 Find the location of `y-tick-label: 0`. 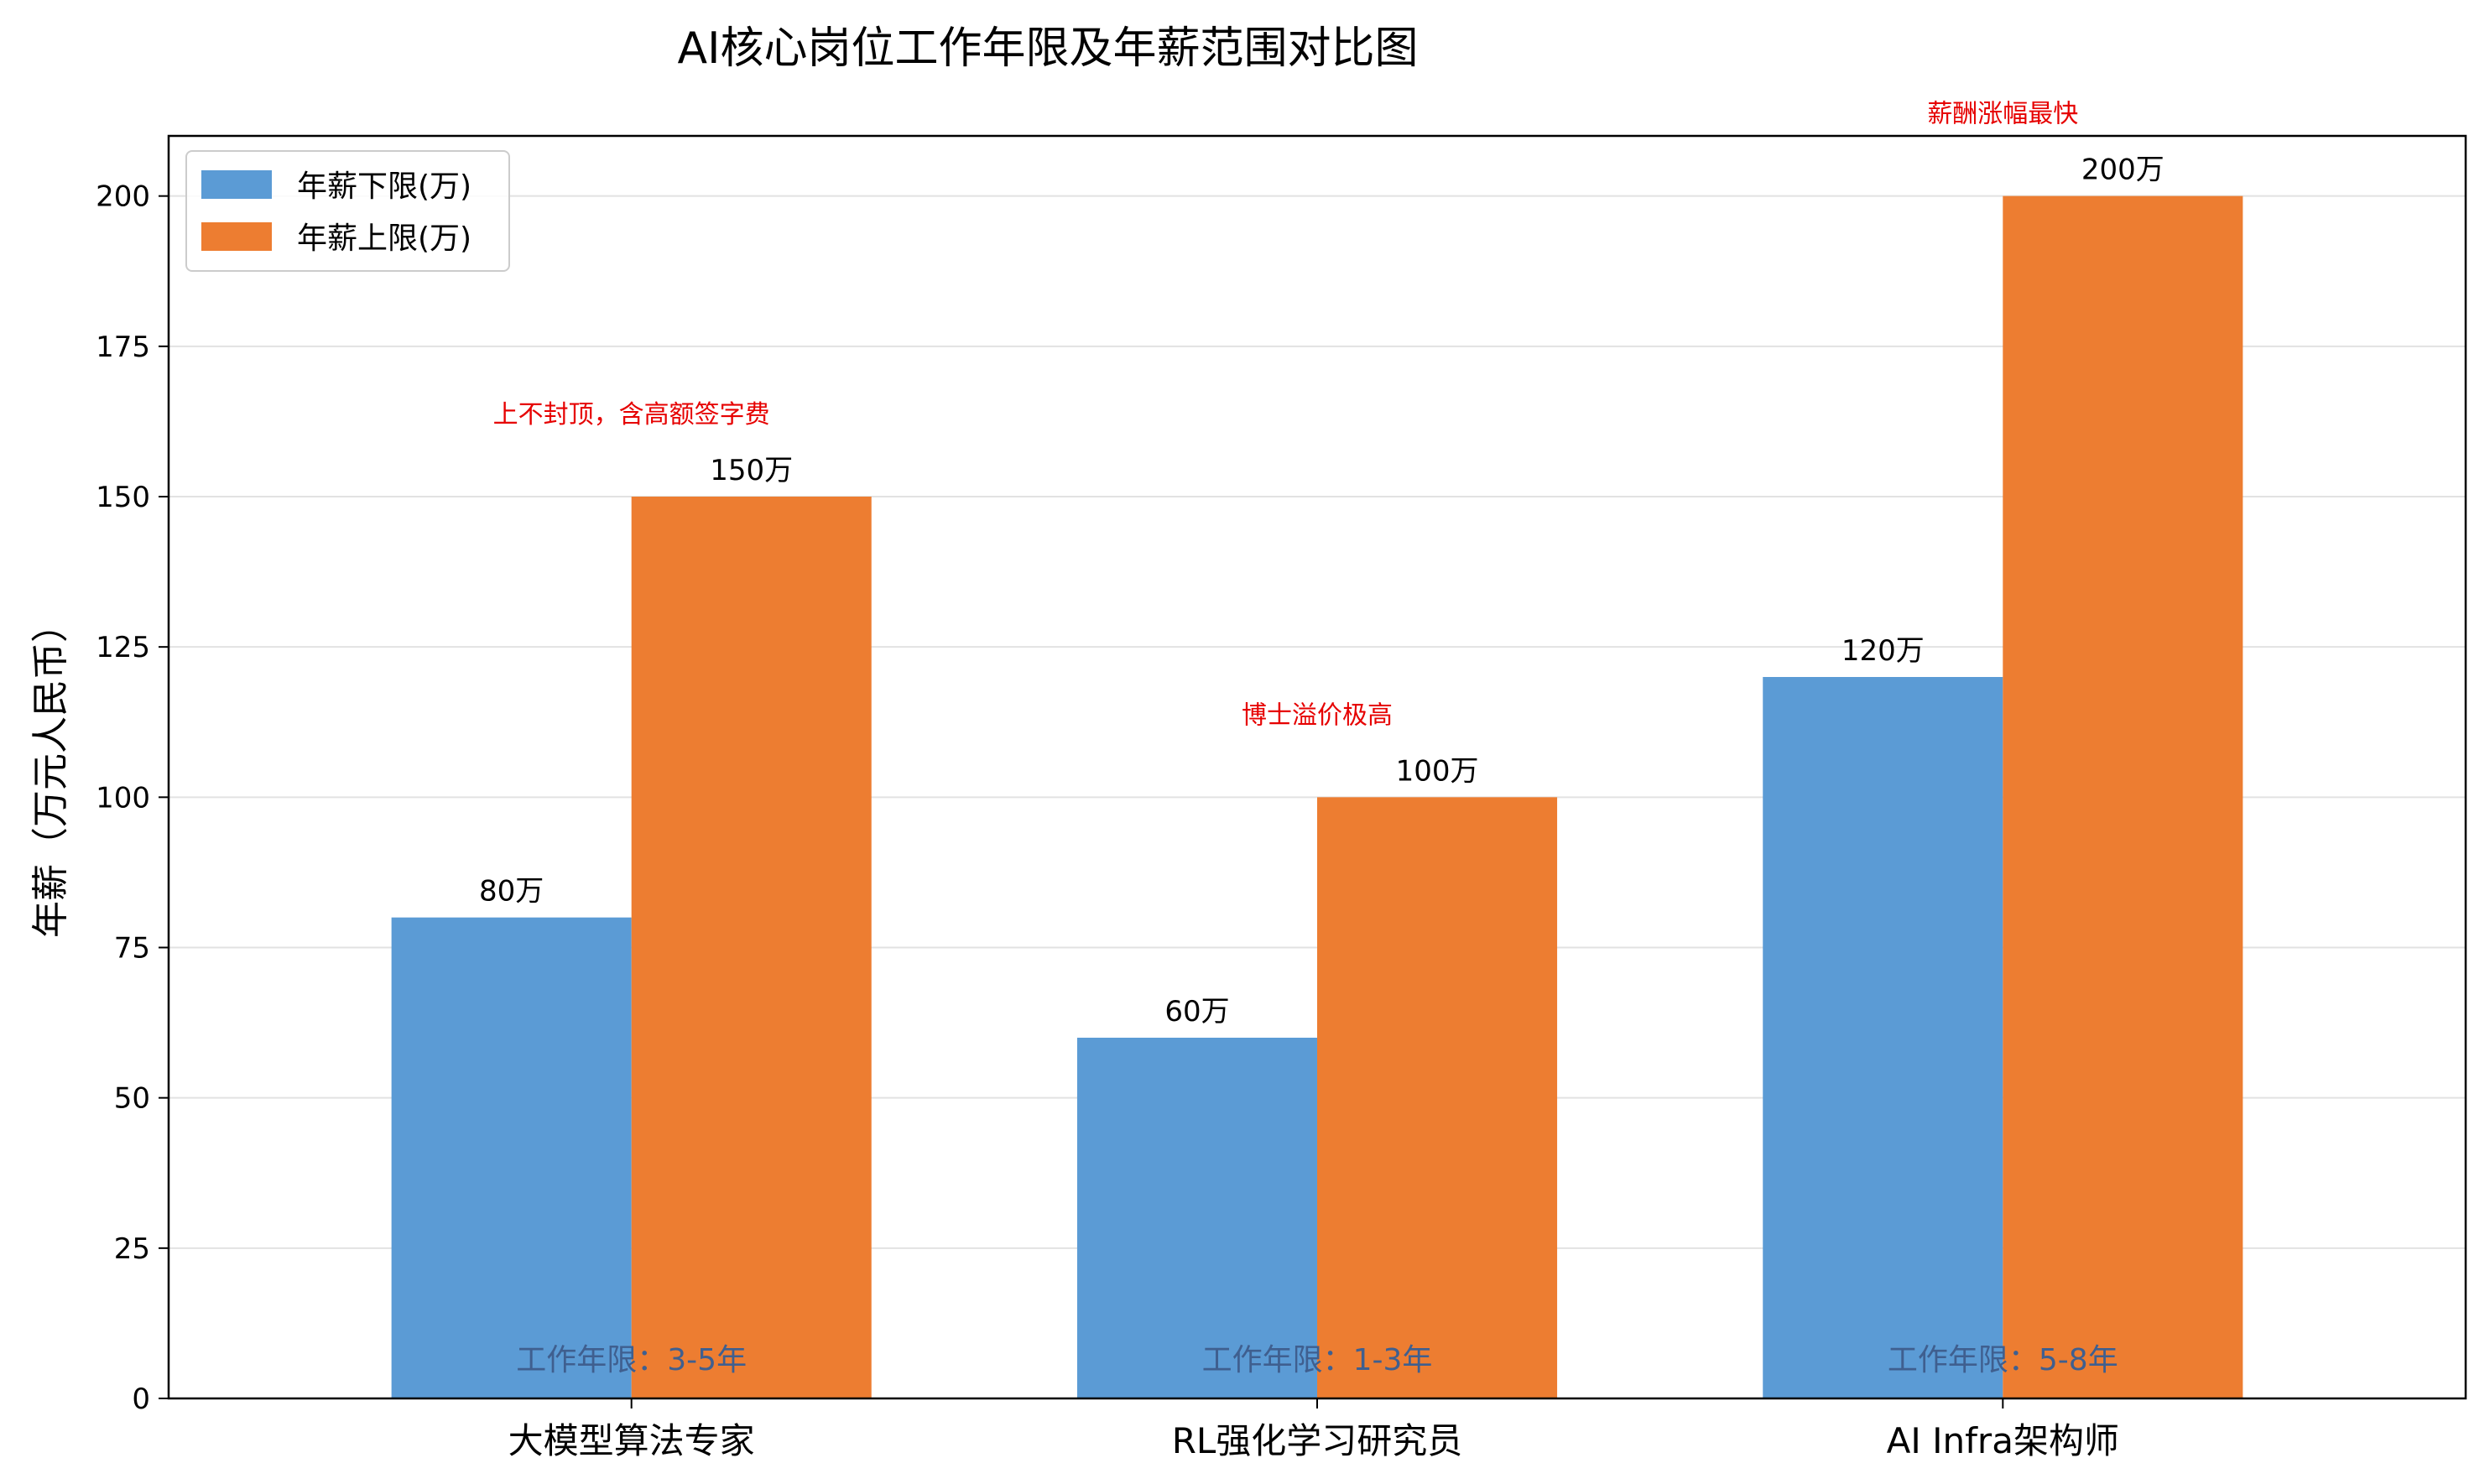

y-tick-label: 0 is located at coordinates (141, 1399).